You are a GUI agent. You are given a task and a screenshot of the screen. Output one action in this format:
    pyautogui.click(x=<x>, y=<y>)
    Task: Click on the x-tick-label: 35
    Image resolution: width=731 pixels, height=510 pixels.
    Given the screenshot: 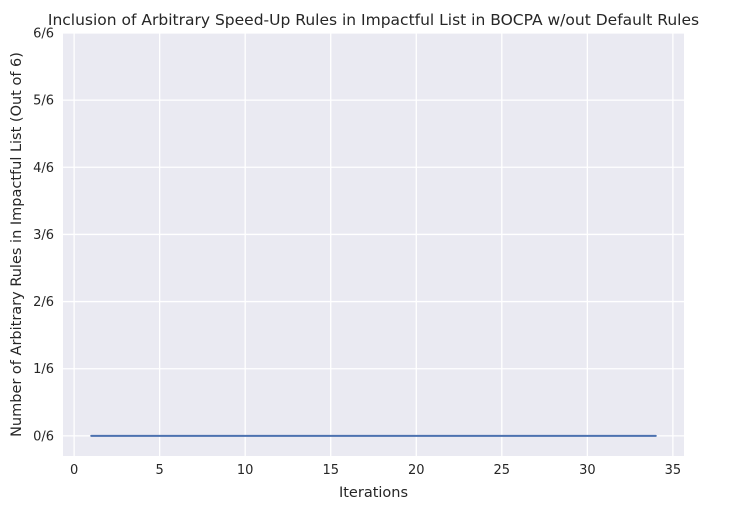 What is the action you would take?
    pyautogui.click(x=673, y=470)
    